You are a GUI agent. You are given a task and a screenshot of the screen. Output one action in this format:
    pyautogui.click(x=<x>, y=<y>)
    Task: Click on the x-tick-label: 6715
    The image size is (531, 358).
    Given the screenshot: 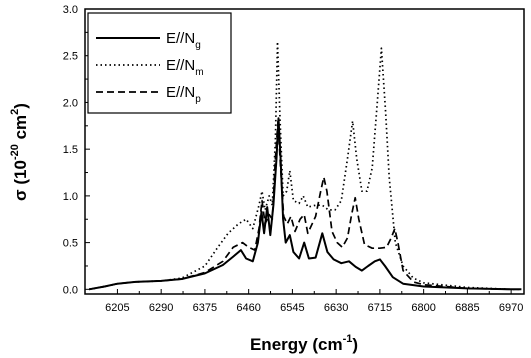 What is the action you would take?
    pyautogui.click(x=380, y=308)
    